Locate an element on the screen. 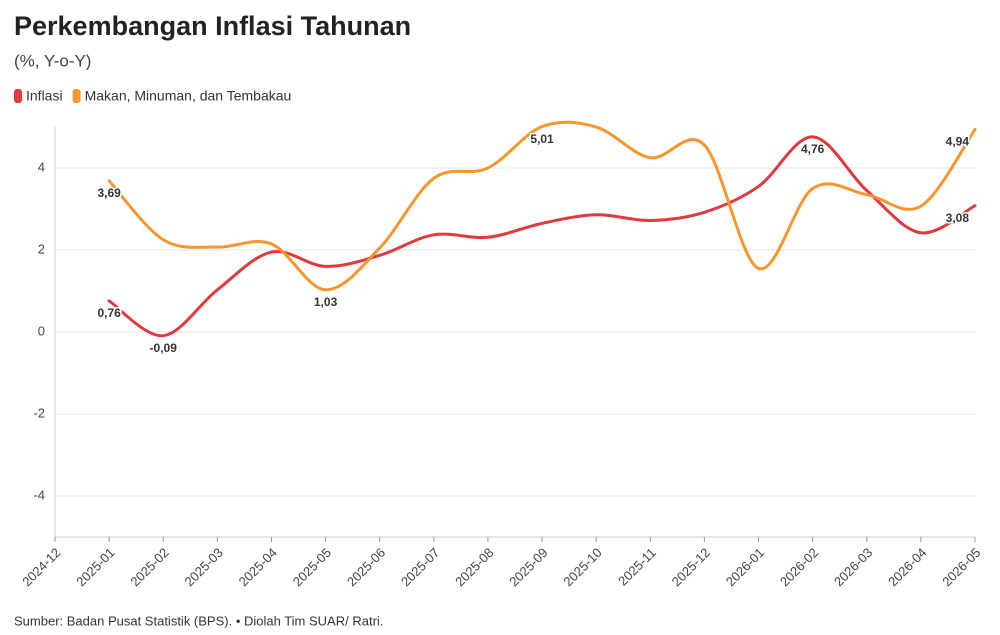 This screenshot has height=635, width=1000. data-label: -0,09 is located at coordinates (164, 348).